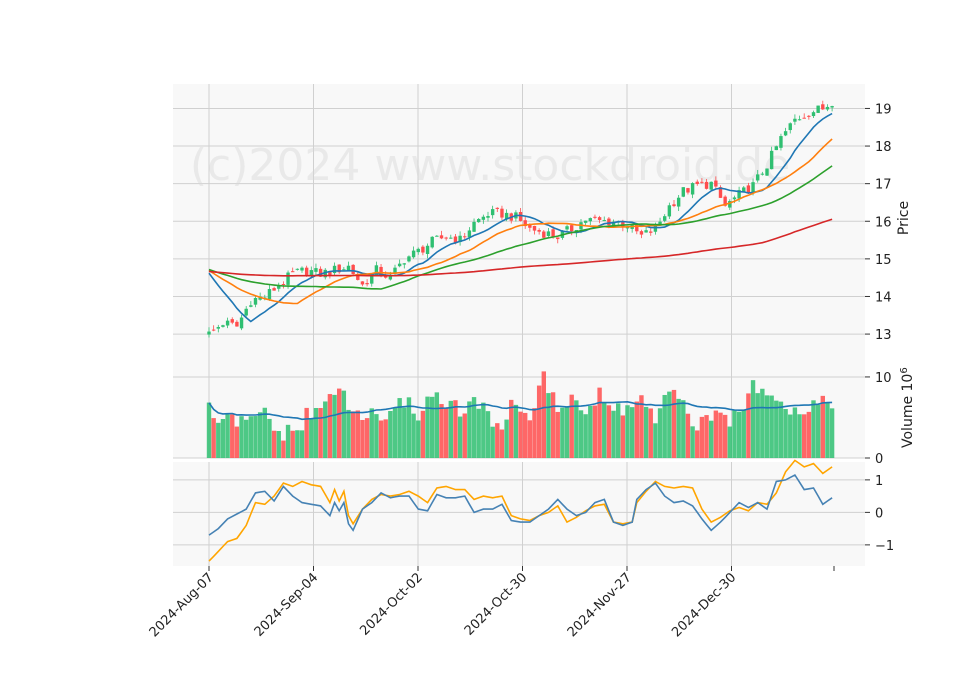 This screenshot has width=960, height=690. I want to click on x-tick-label: 2024-Nov-27, so click(600, 605).